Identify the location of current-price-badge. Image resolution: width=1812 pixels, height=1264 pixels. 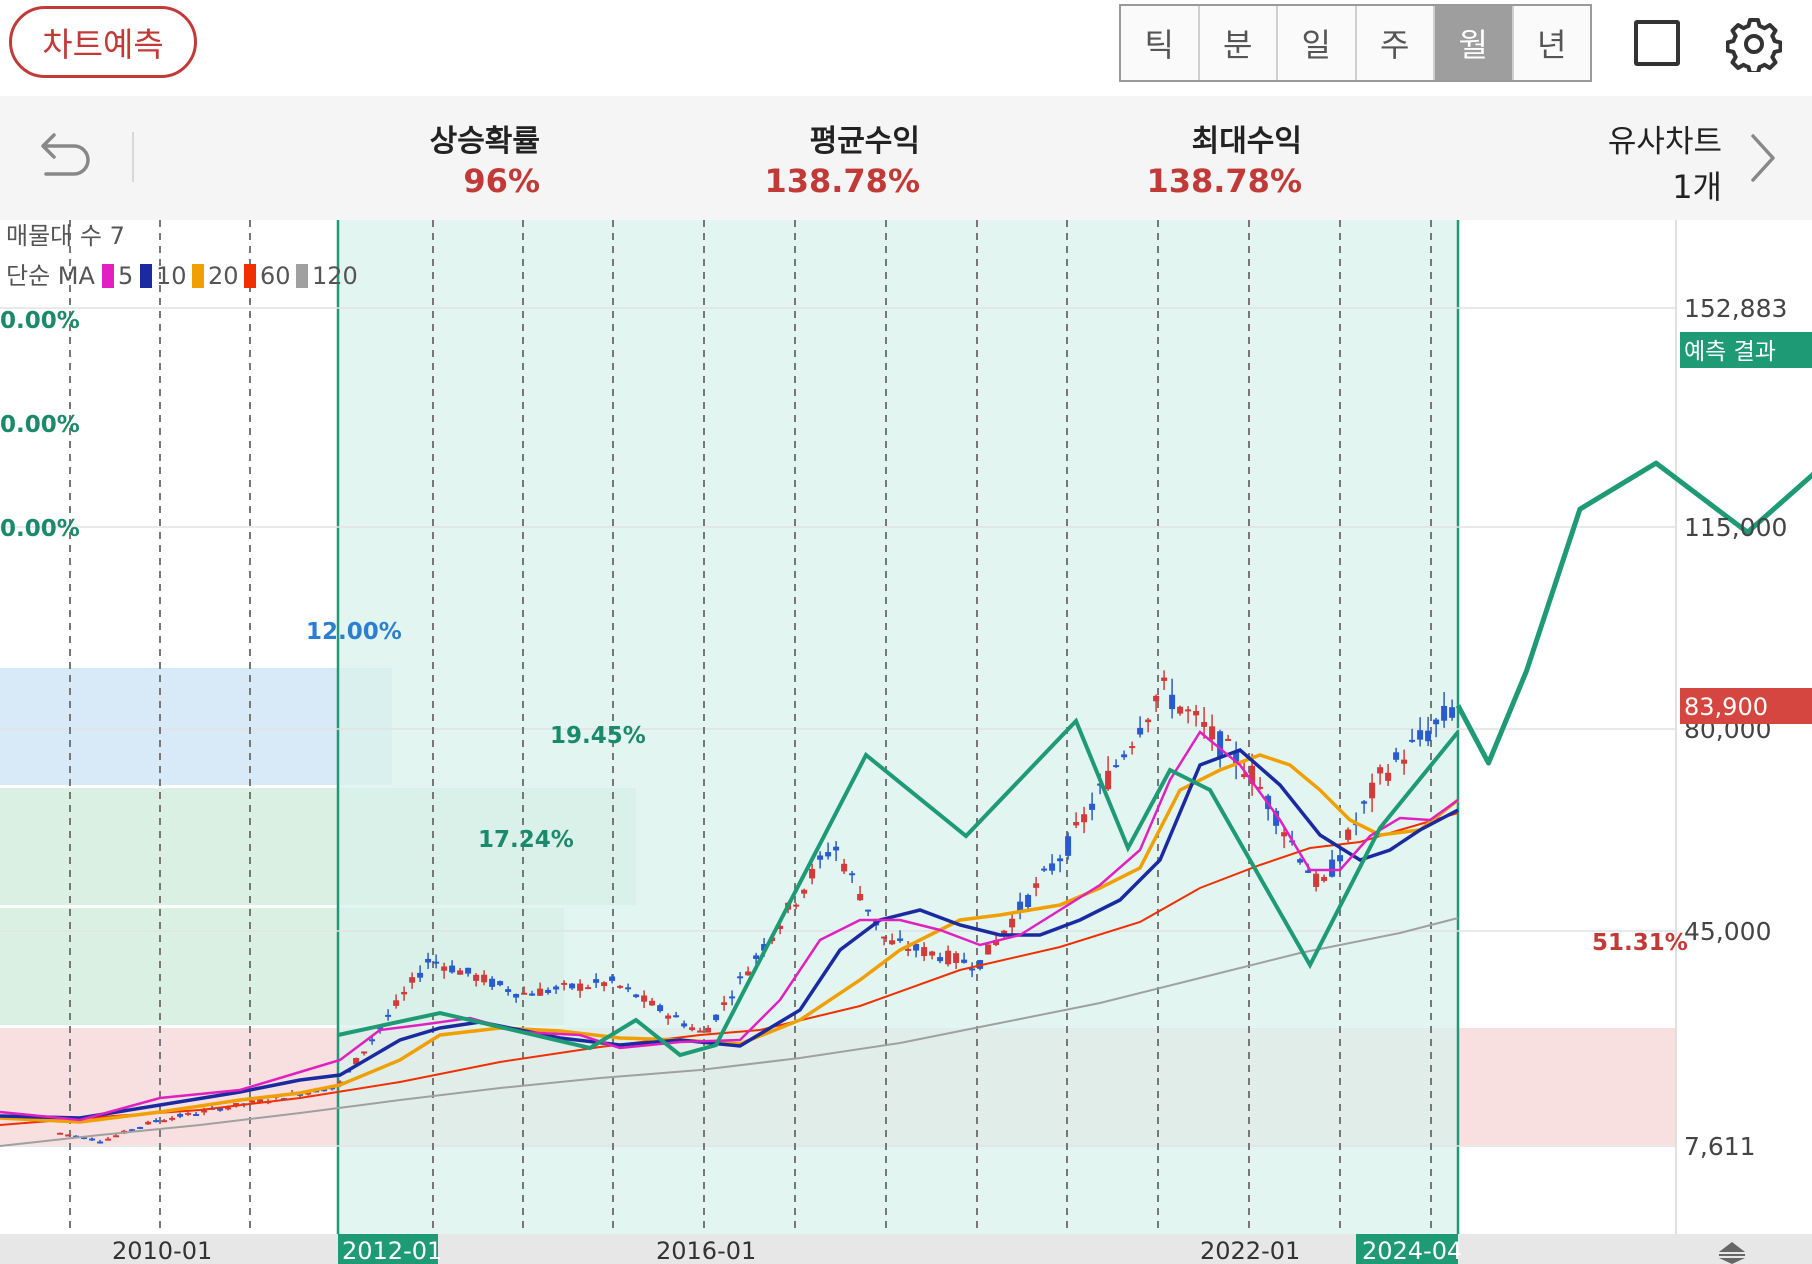
(1746, 706).